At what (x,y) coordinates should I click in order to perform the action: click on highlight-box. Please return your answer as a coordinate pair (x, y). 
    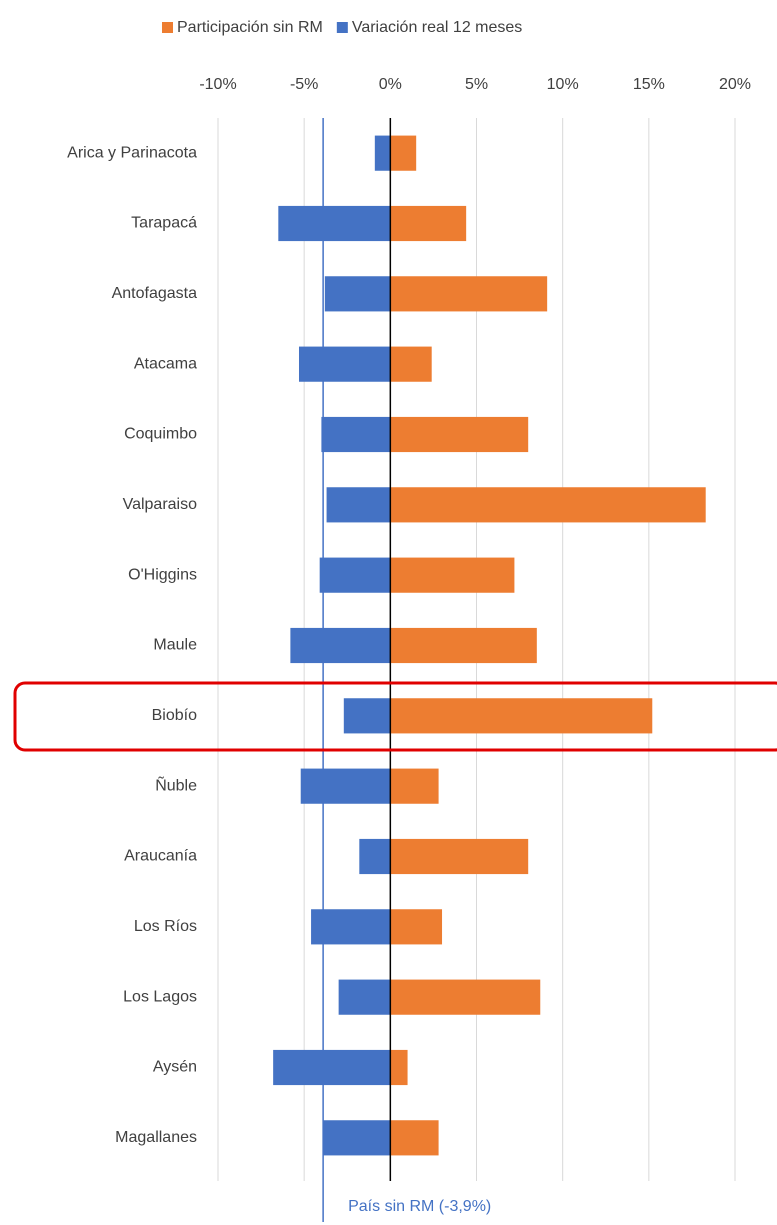
    Looking at the image, I should click on (395, 716).